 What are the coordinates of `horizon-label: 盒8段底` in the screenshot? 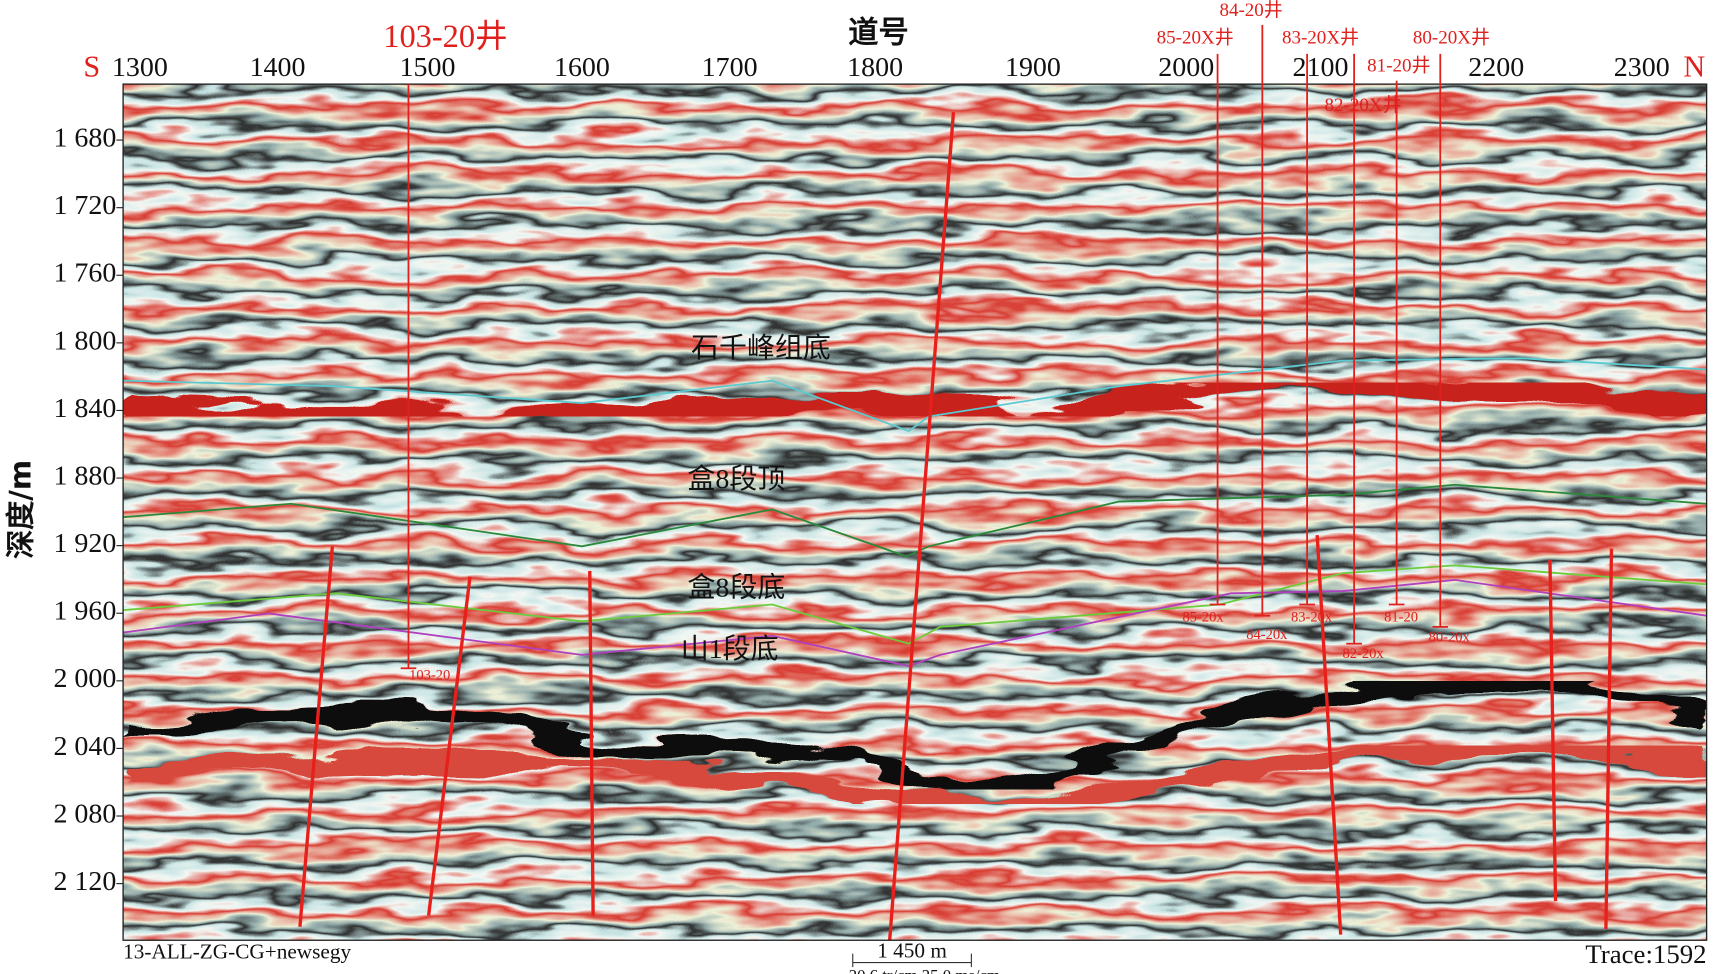 It's located at (736, 587).